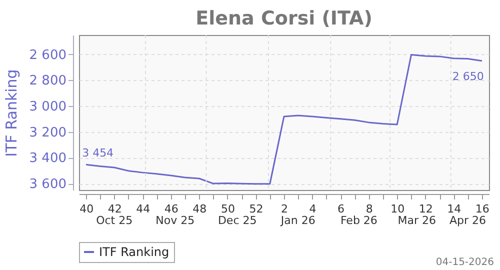 Image resolution: width=500 pixels, height=270 pixels. What do you see at coordinates (171, 209) in the screenshot?
I see `x-tick-label: 46` at bounding box center [171, 209].